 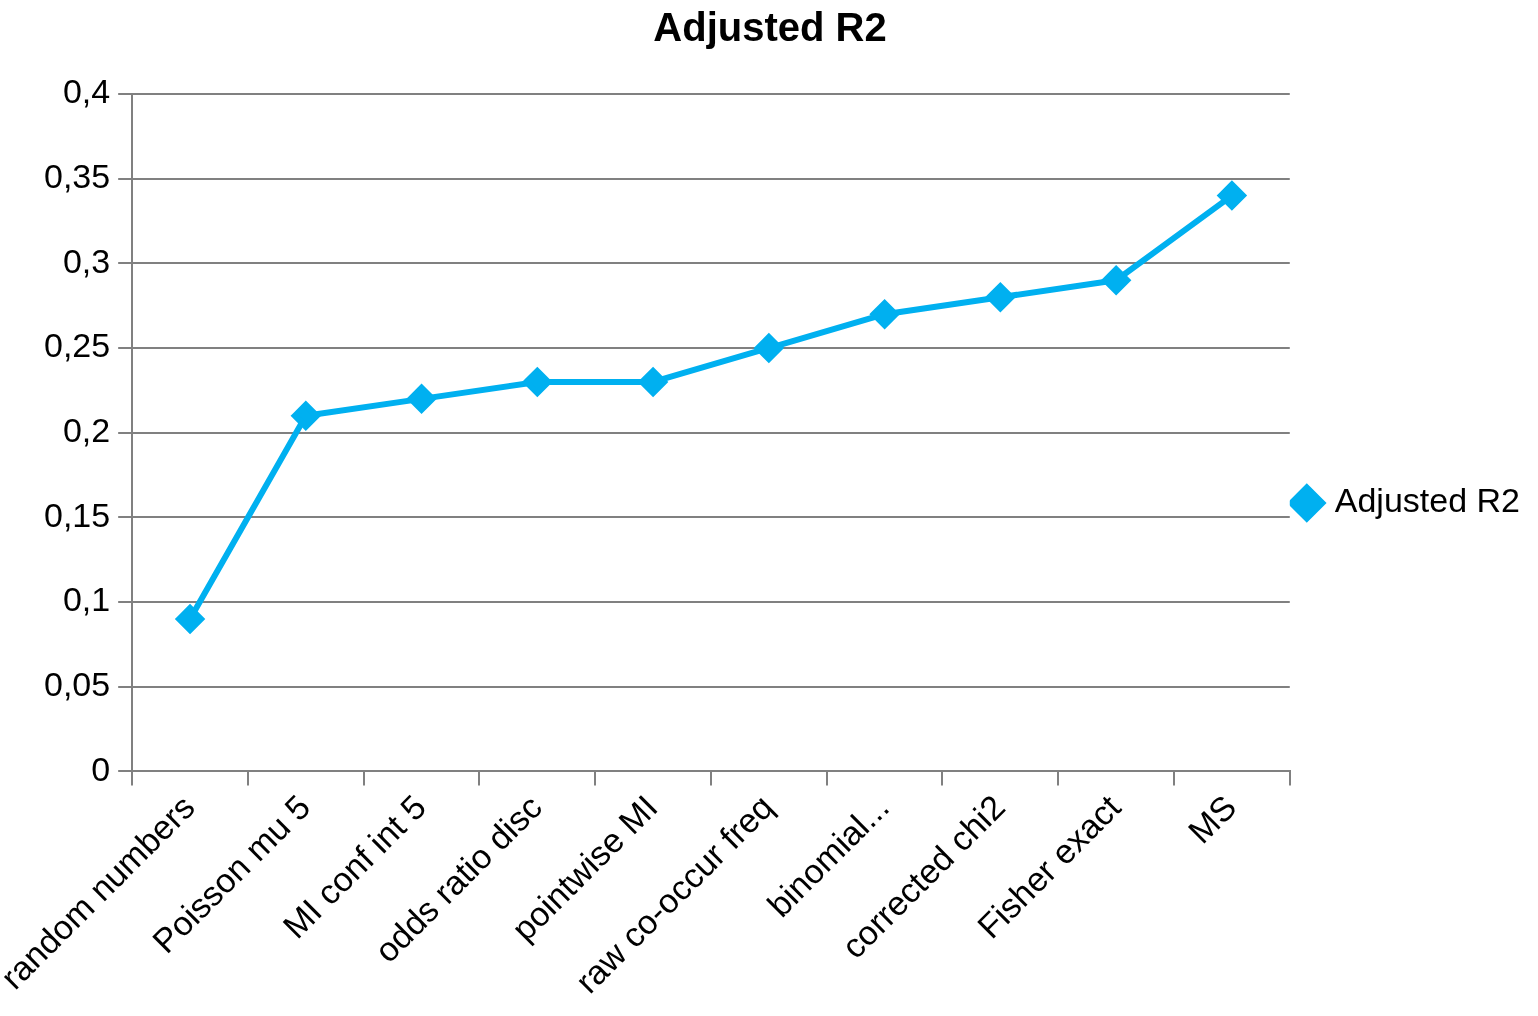 What do you see at coordinates (77, 345) in the screenshot?
I see `y-tick-label: 0,25` at bounding box center [77, 345].